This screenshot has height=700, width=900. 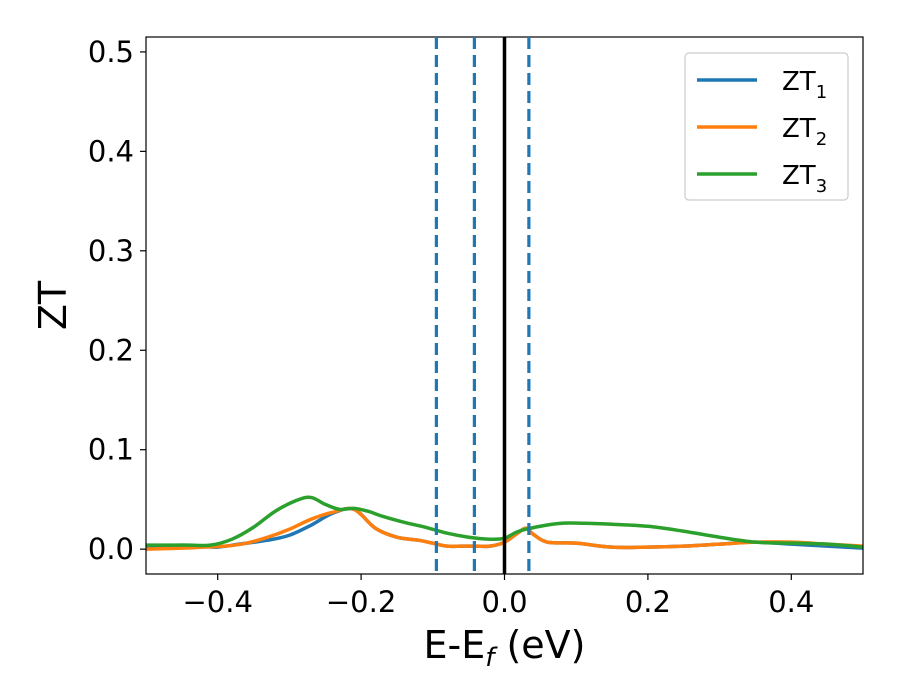 I want to click on y-tick-label: 0.3, so click(x=111, y=251).